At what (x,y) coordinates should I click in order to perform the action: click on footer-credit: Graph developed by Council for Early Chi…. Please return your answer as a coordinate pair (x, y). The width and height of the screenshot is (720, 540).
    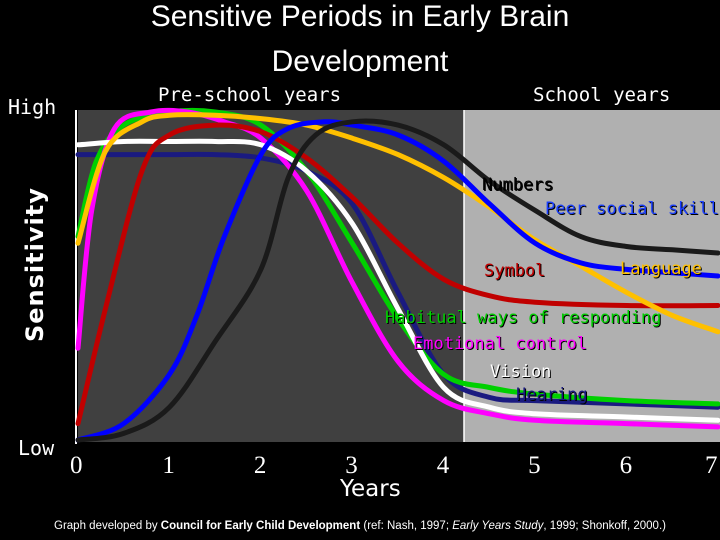
    Looking at the image, I should click on (360, 526).